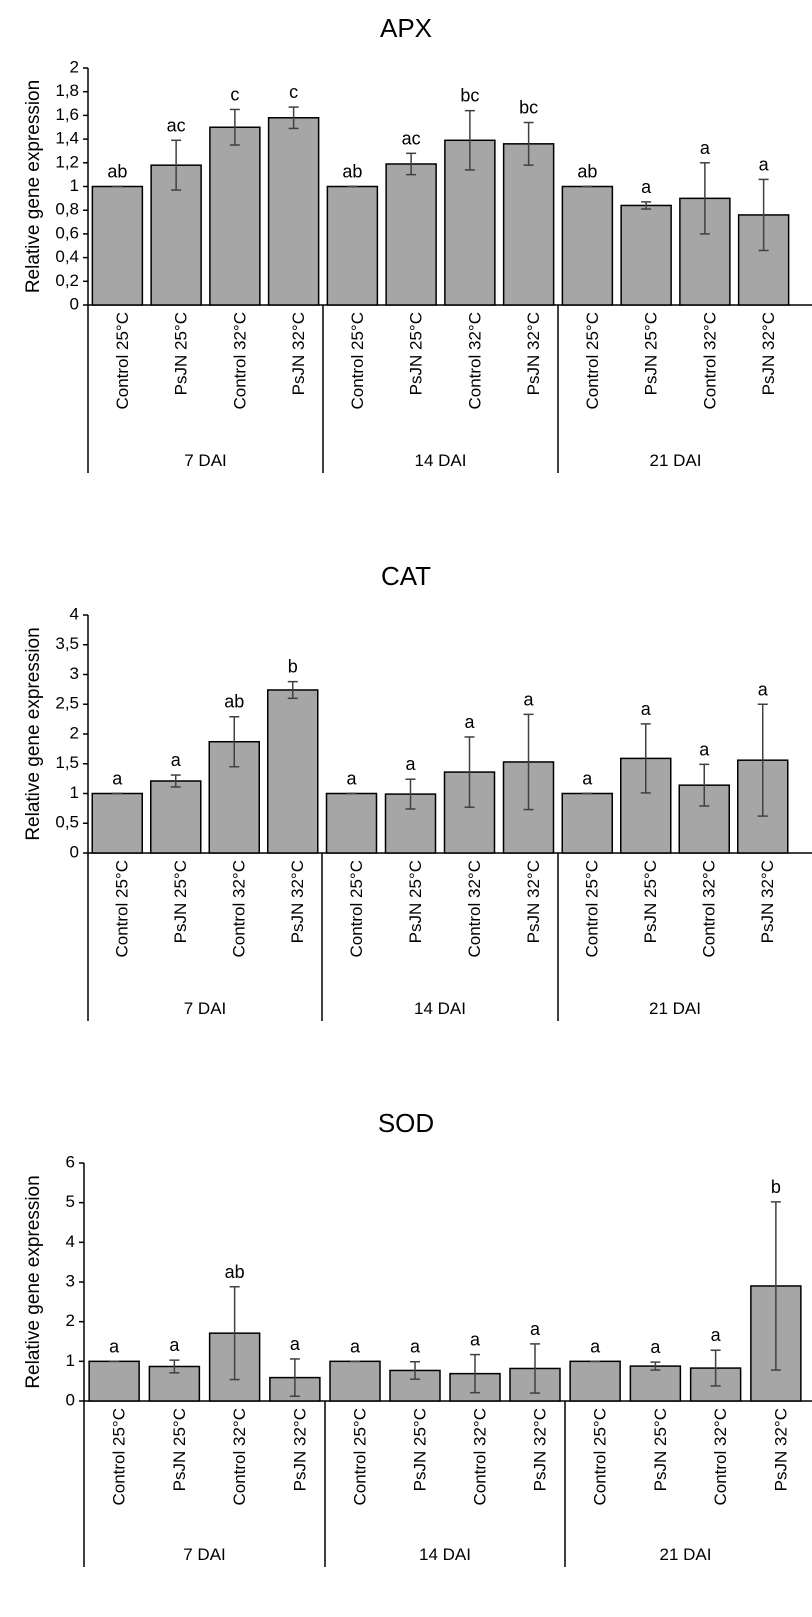  What do you see at coordinates (406, 576) in the screenshot?
I see `chart-title: CAT` at bounding box center [406, 576].